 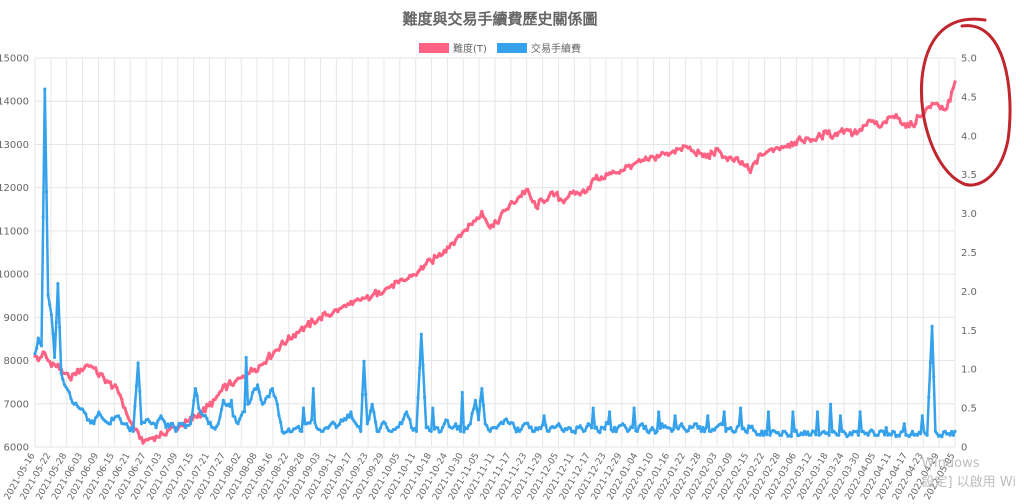 What do you see at coordinates (453, 47) in the screenshot?
I see `legend-item-difficulty: 難度(T)` at bounding box center [453, 47].